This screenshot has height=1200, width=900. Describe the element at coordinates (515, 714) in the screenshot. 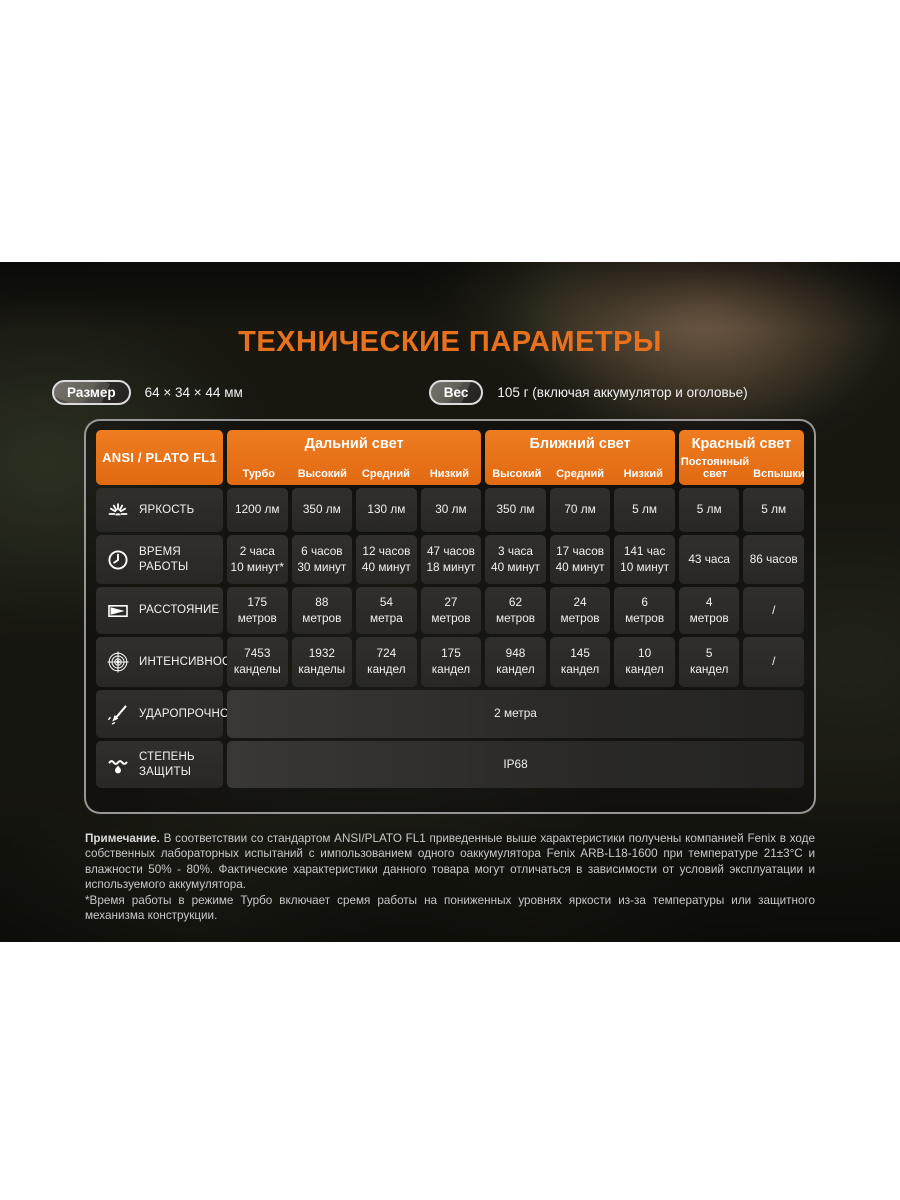

I see `cell-impact-value: 2 метра` at that location.